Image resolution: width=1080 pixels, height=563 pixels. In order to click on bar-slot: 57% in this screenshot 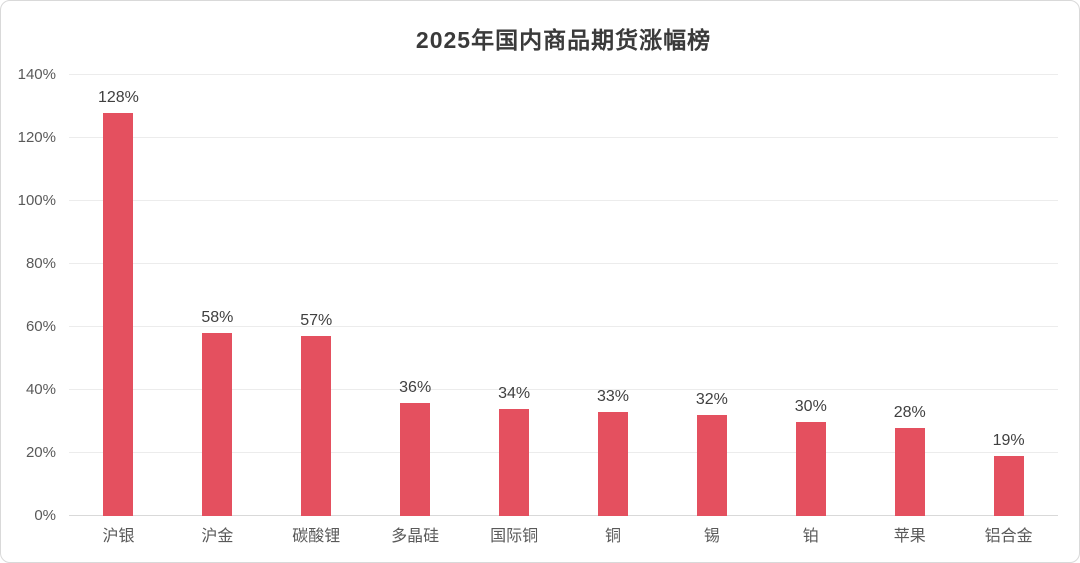, I will do `click(316, 295)`.